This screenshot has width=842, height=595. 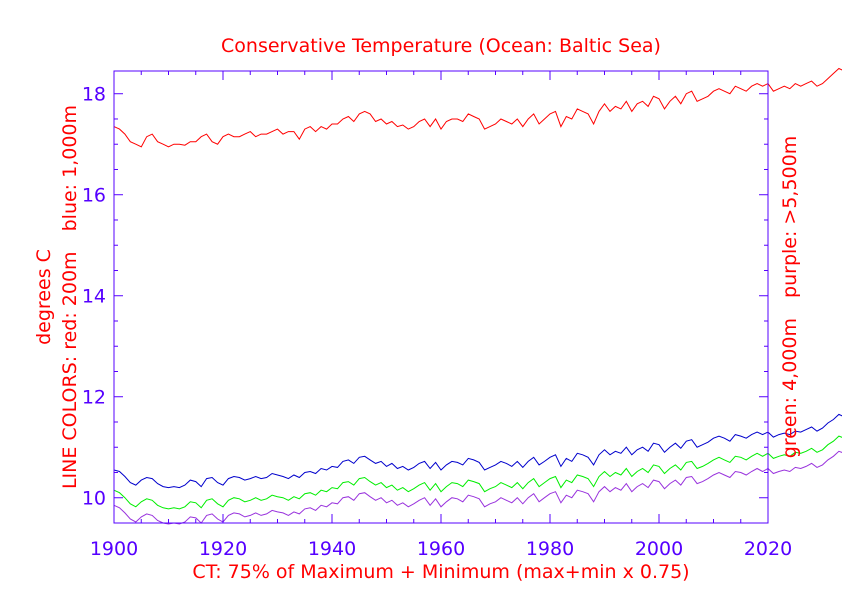 I want to click on y-axis-label-right-text: green: 4,000m purple: >5,500m, so click(x=790, y=297).